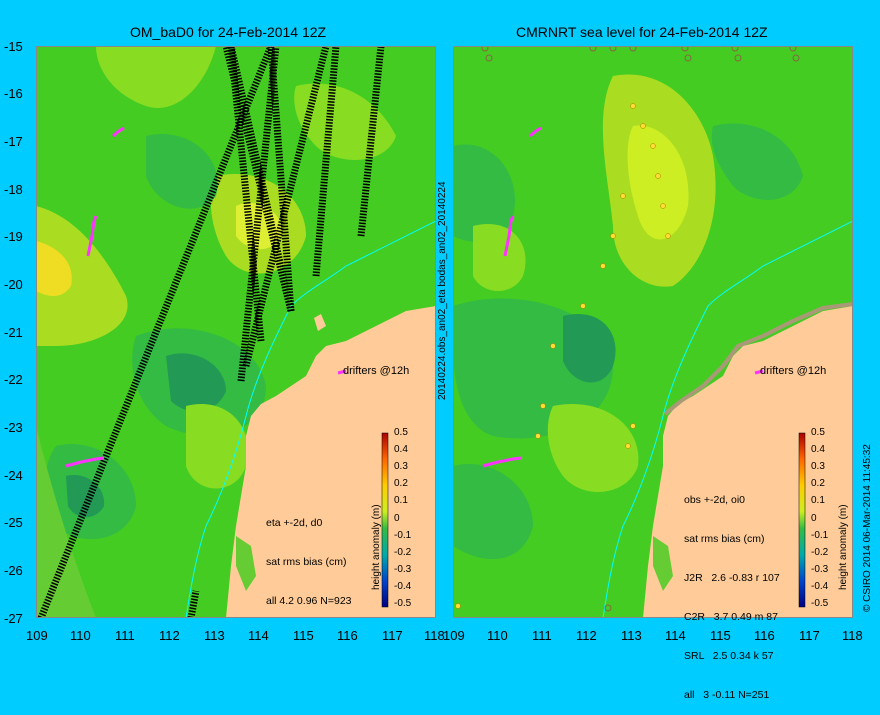 The height and width of the screenshot is (715, 880). What do you see at coordinates (867, 528) in the screenshot?
I see `copyright-label: © CSIRO 2014 06-Mar-2014 11:45:32` at bounding box center [867, 528].